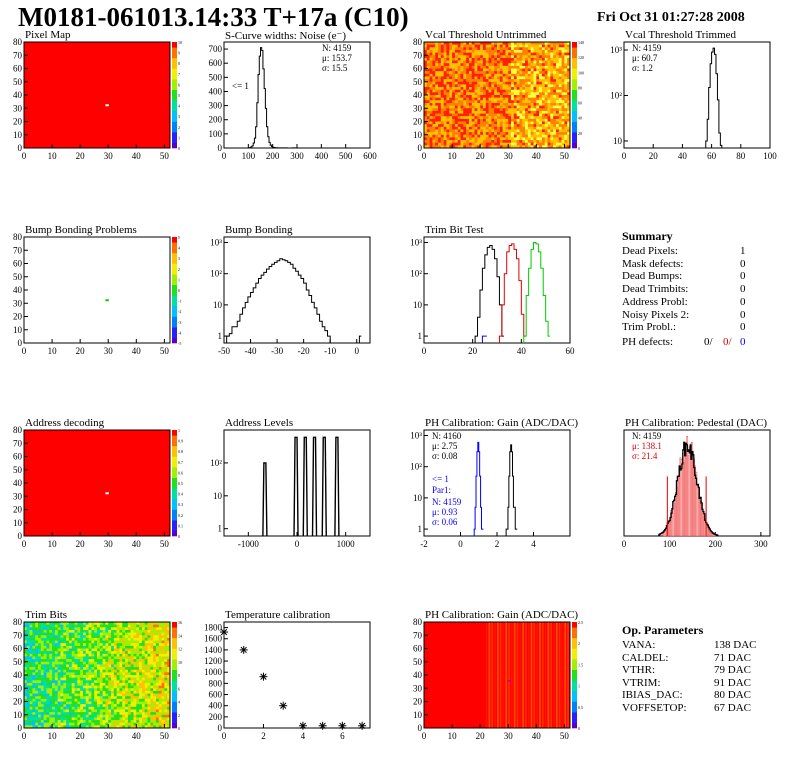 The image size is (796, 772). I want to click on marker-stroke, so click(243, 650).